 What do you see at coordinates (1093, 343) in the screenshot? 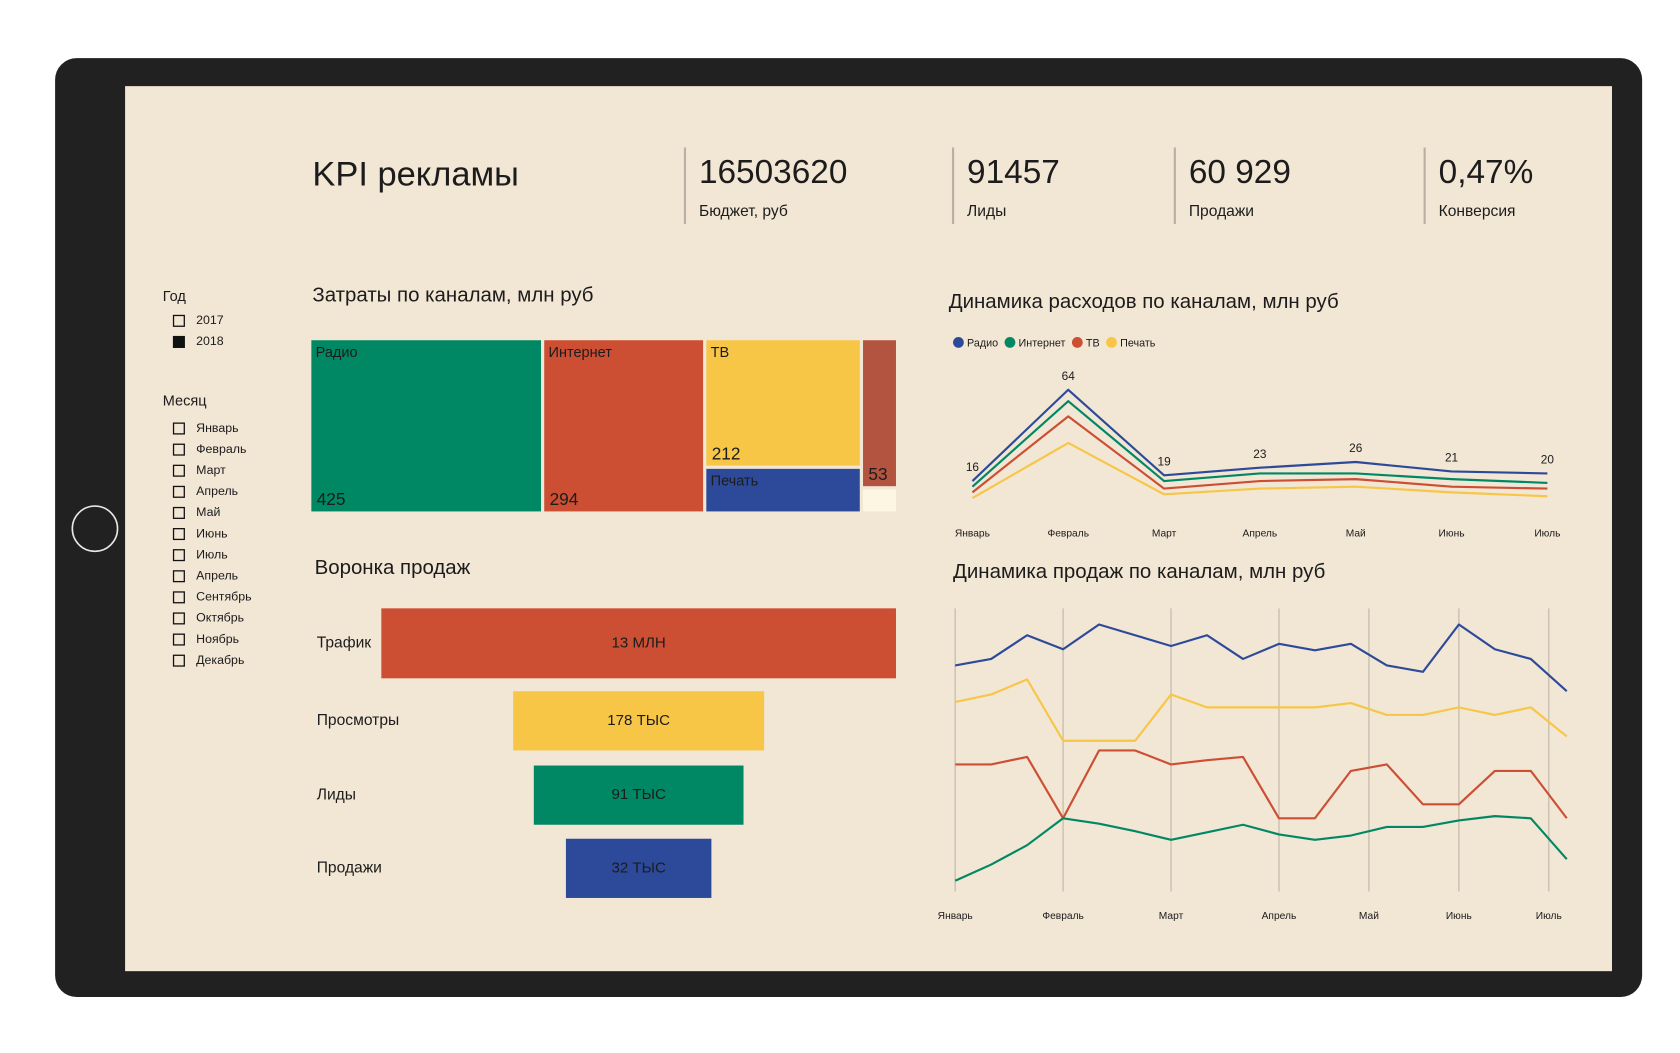
I see `legend-label: ТВ` at bounding box center [1093, 343].